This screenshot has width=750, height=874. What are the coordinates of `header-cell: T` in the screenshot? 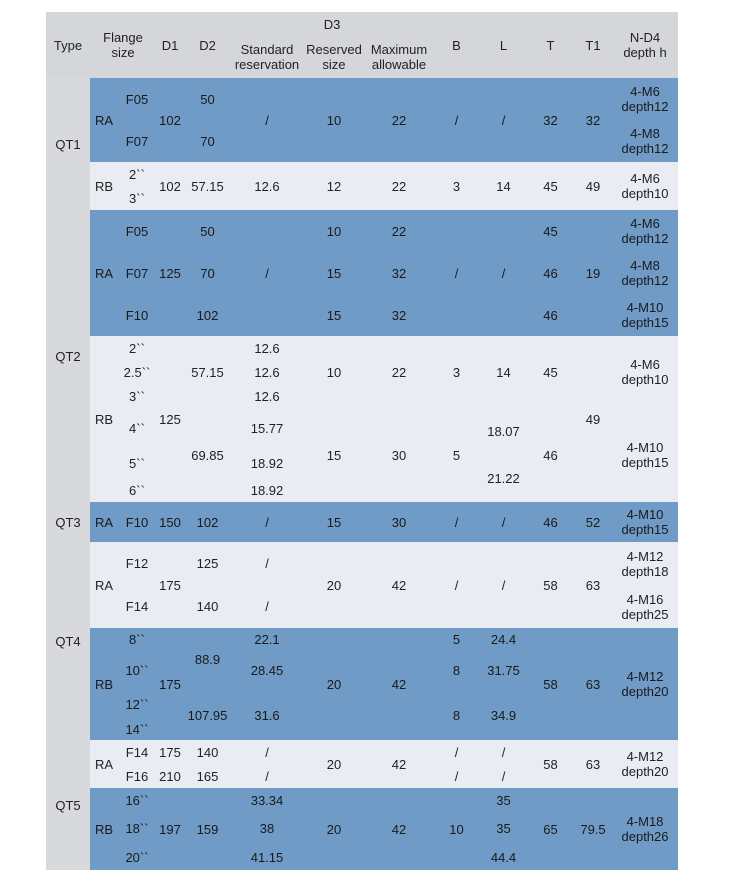 It's located at (550, 45).